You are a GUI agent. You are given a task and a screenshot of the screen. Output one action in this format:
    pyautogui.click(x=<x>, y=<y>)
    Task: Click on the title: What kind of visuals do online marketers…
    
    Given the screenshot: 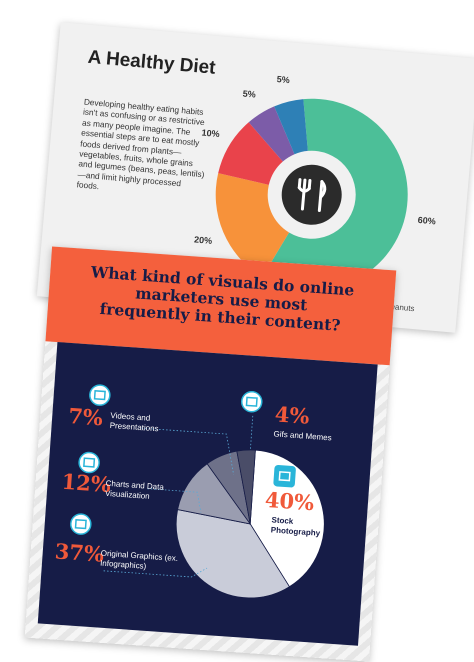 What is the action you would take?
    pyautogui.click(x=222, y=298)
    